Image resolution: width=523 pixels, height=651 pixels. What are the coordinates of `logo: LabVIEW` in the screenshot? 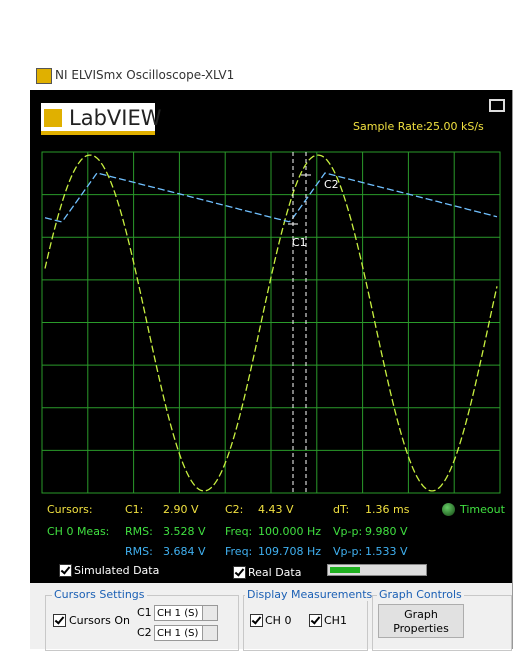 It's located at (101, 119).